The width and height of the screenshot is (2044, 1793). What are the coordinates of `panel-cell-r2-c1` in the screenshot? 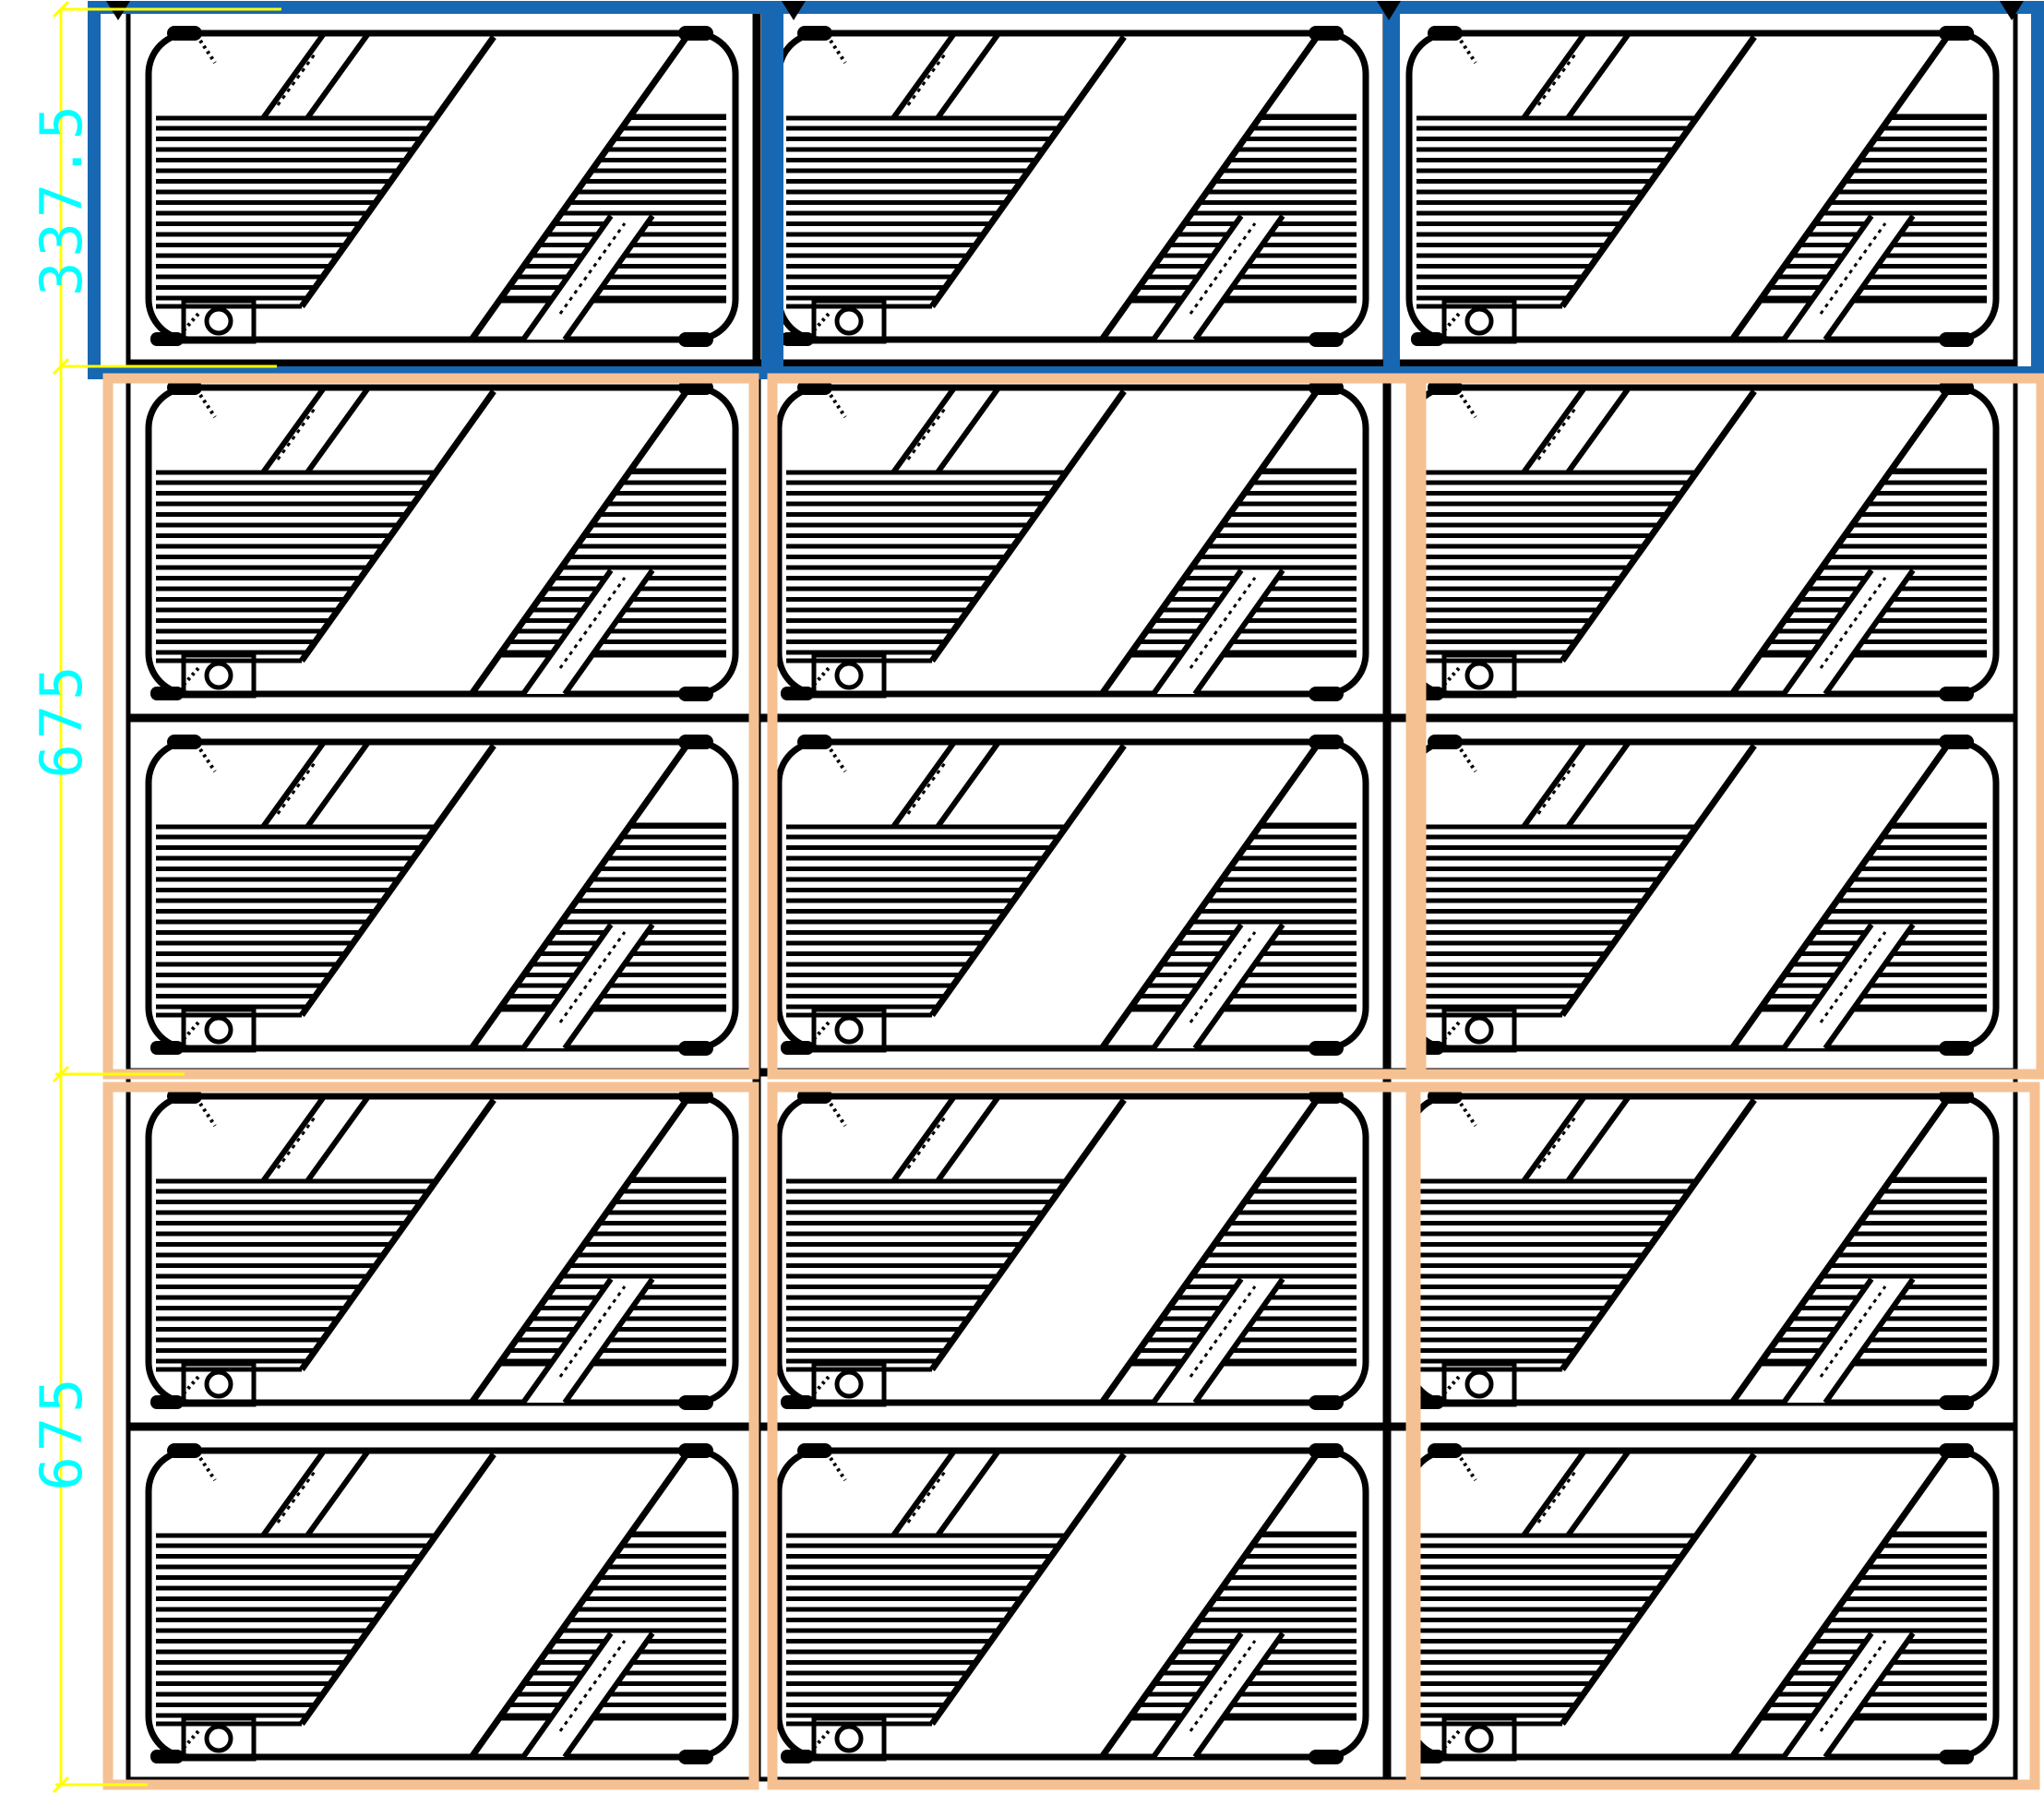 It's located at (441, 540).